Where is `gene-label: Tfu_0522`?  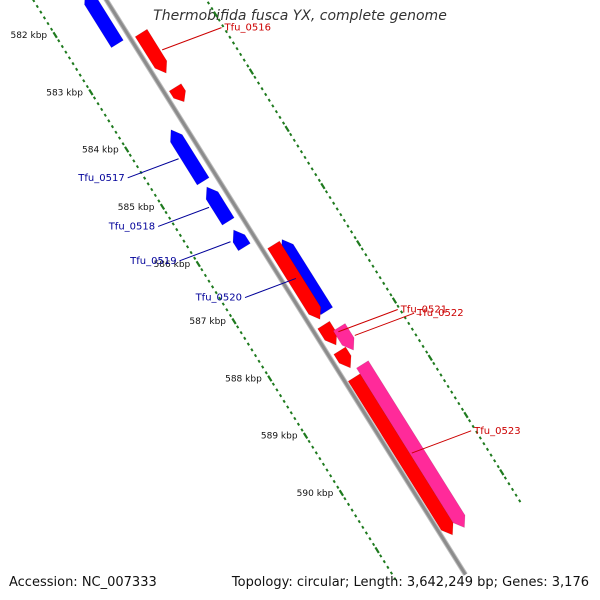 gene-label: Tfu_0522 is located at coordinates (439, 313).